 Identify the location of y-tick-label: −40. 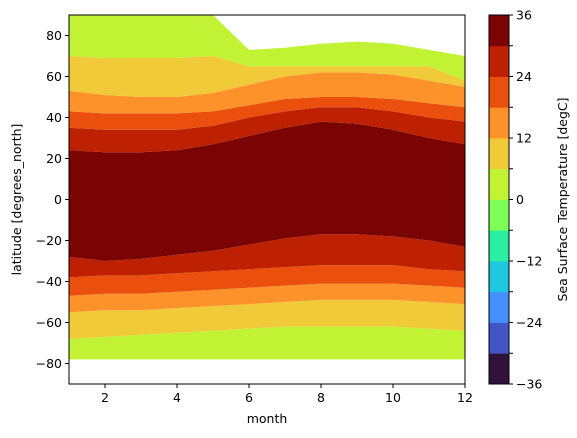
(49, 281).